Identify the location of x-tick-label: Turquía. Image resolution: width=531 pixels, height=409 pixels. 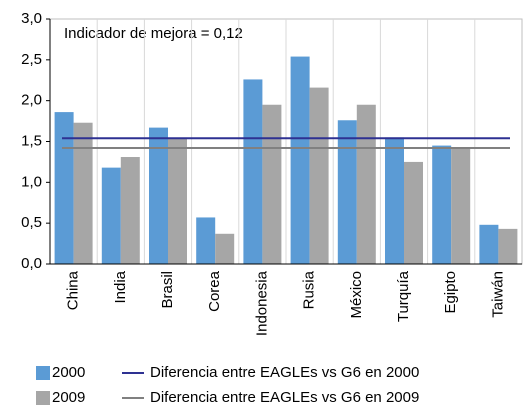
(403, 296).